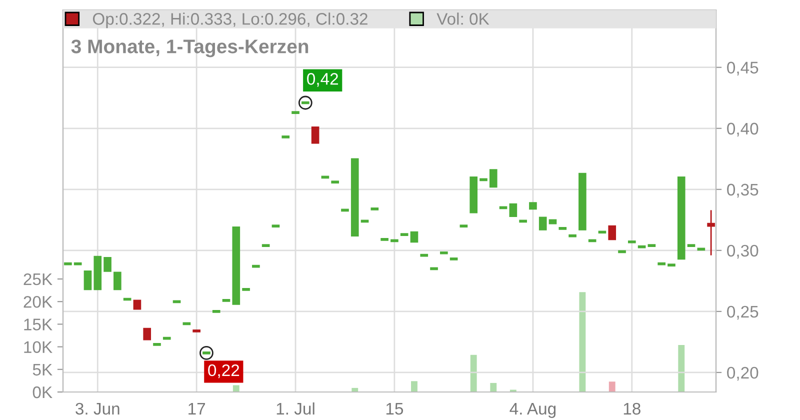 This screenshot has height=420, width=800. I want to click on annotation: 0,22, so click(224, 371).